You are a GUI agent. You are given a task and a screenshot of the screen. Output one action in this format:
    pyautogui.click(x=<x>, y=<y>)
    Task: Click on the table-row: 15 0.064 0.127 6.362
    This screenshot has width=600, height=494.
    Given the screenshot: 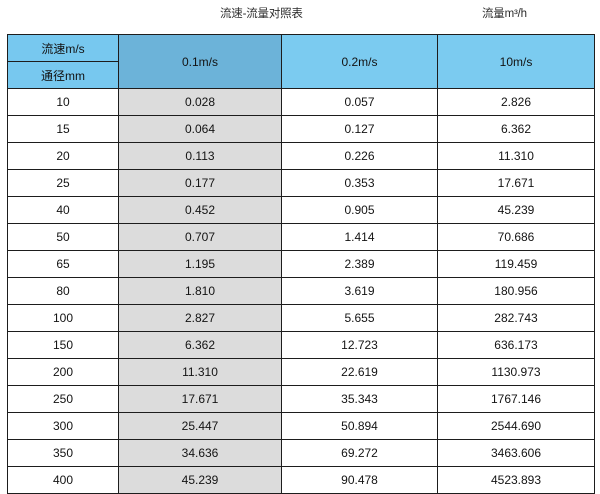 What is the action you would take?
    pyautogui.click(x=301, y=129)
    